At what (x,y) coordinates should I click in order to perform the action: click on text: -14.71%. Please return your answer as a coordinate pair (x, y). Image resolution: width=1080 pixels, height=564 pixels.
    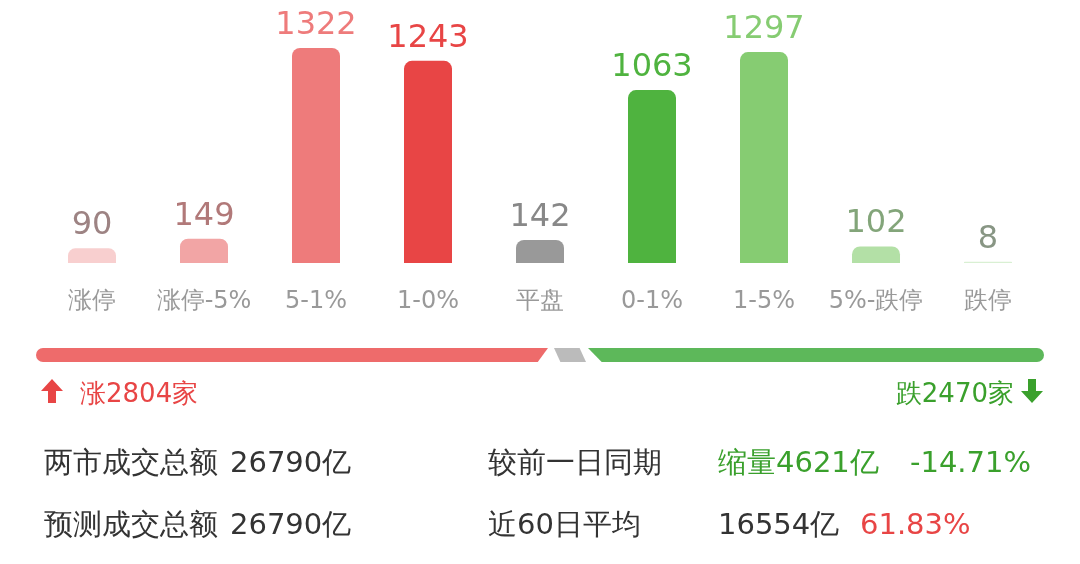
    Looking at the image, I should click on (971, 462).